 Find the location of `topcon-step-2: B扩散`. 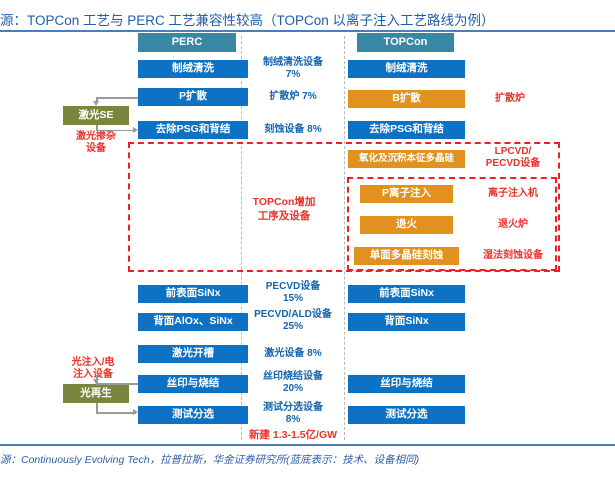

topcon-step-2: B扩散 is located at coordinates (406, 99).